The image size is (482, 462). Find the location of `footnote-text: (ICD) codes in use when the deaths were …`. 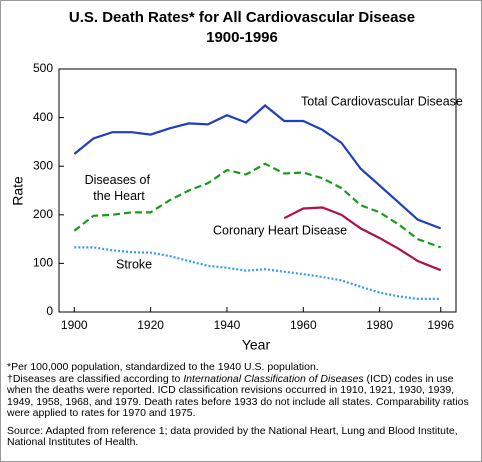

footnote-text: (ICD) codes in use when the deaths were … is located at coordinates (238, 395).